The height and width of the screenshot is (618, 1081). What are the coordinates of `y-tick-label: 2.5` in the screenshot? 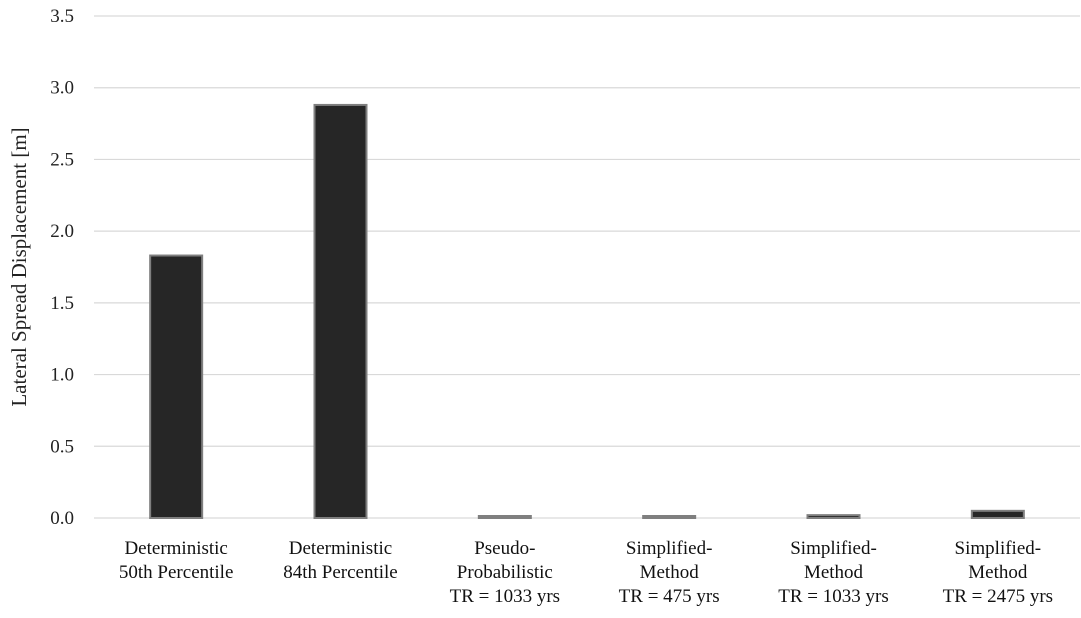 It's located at (62, 159).